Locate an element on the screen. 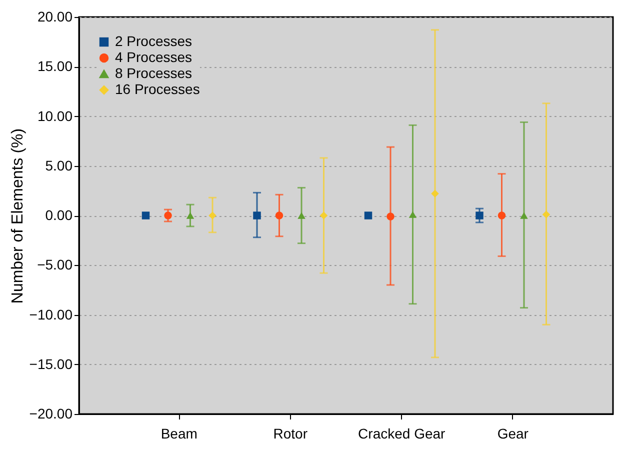  y-tick-label: −20.00 is located at coordinates (51, 414).